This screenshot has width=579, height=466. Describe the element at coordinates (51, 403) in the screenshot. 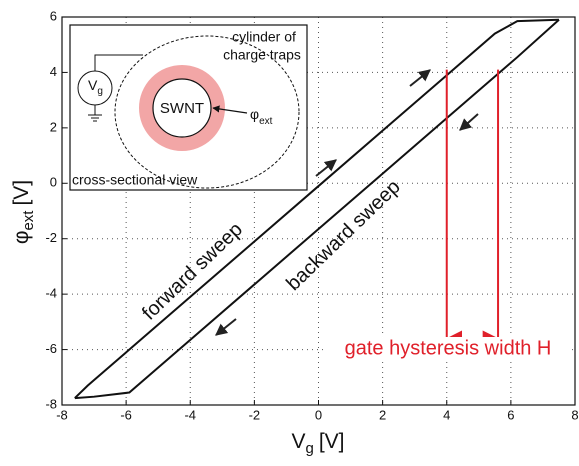

I see `y-tick-label: -8` at that location.